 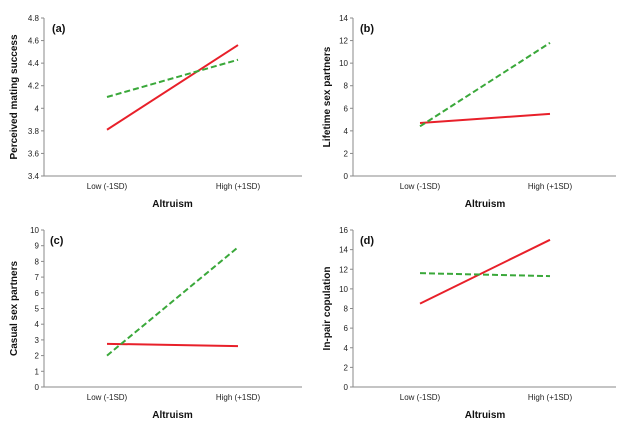 What do you see at coordinates (34, 63) in the screenshot?
I see `y-tick-label: 4.4` at bounding box center [34, 63].